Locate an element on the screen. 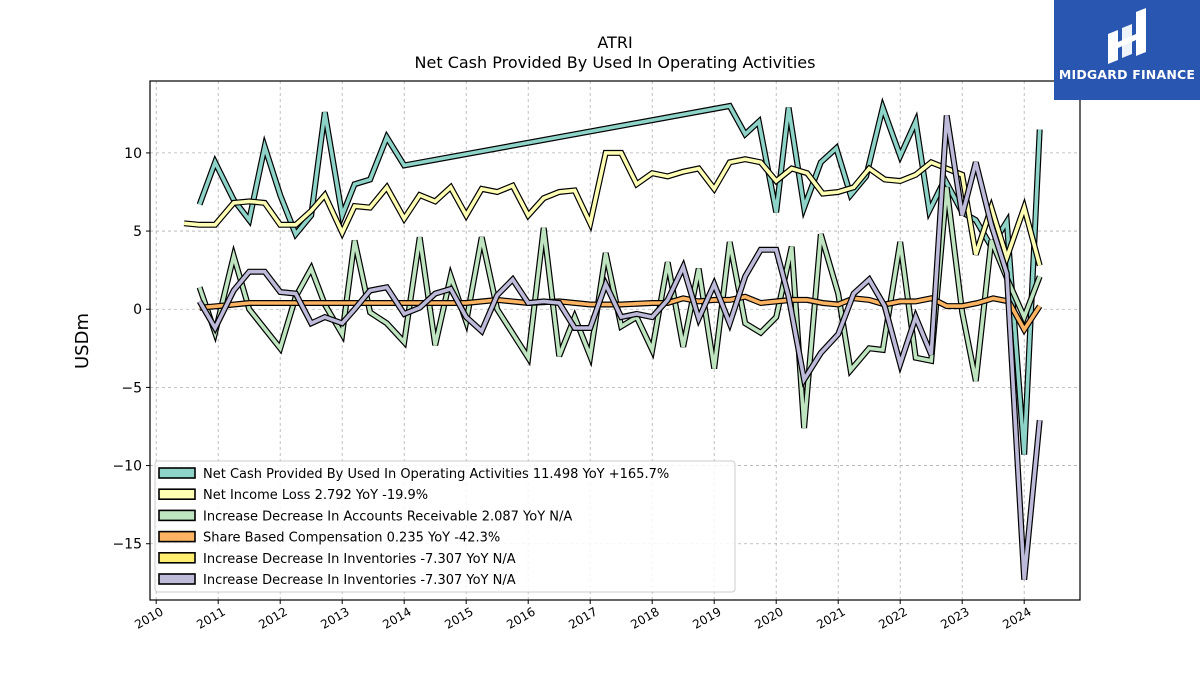 Image resolution: width=1200 pixels, height=675 pixels. y-tick-label: 10 is located at coordinates (133, 154).